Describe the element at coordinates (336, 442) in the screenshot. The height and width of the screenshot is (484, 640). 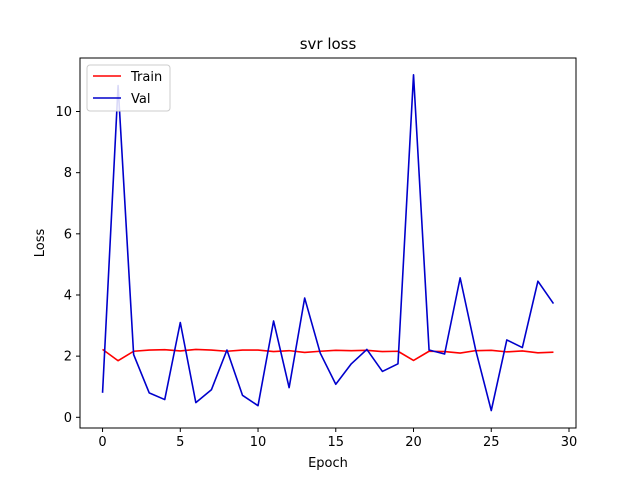
I see `x-tick-label: 15` at that location.